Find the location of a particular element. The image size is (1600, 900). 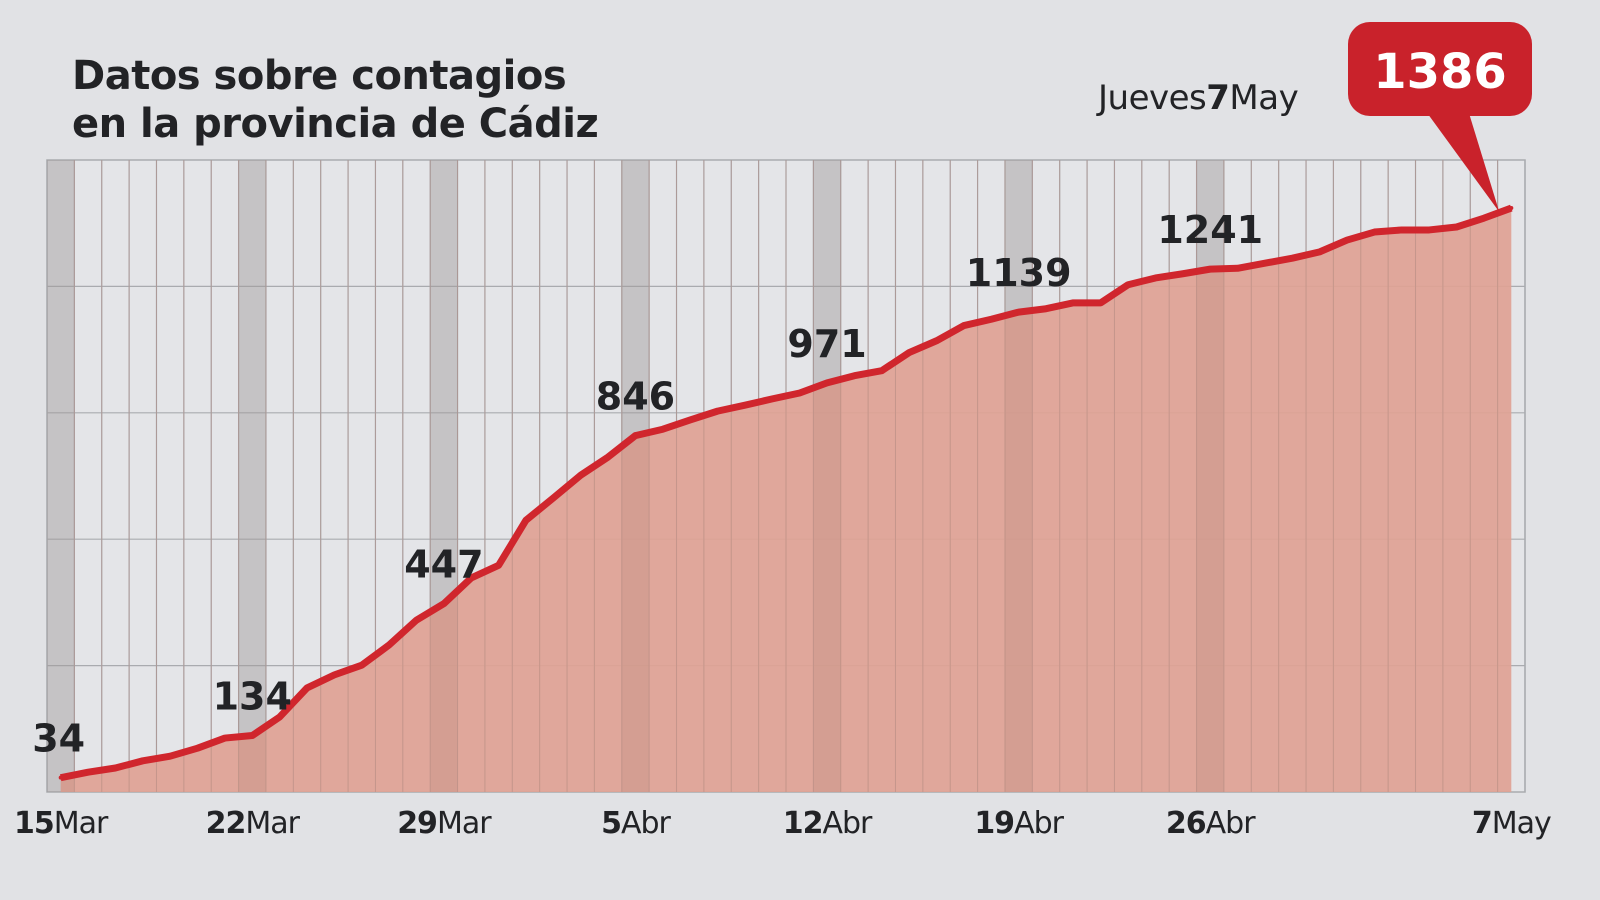

date-label: Jueves7May is located at coordinates (1198, 98).